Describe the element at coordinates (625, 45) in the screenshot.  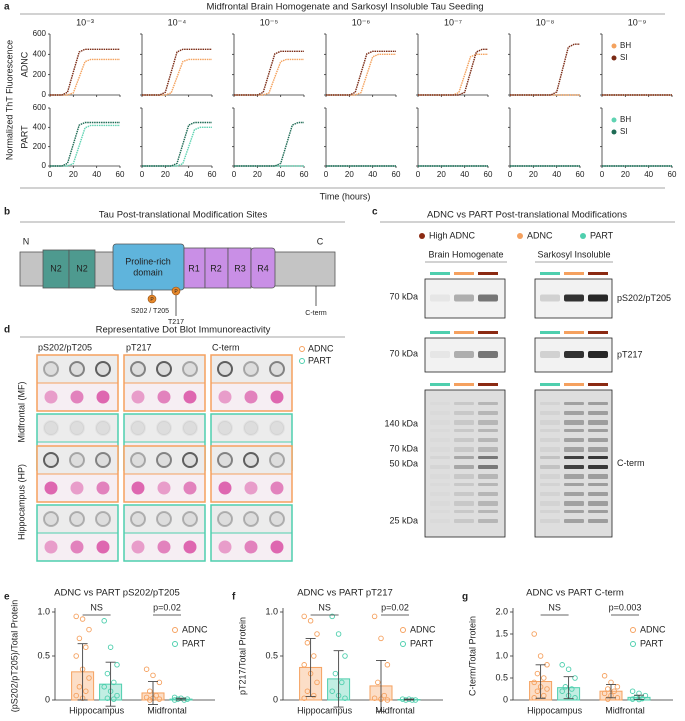
I see `legend-label: BH` at that location.